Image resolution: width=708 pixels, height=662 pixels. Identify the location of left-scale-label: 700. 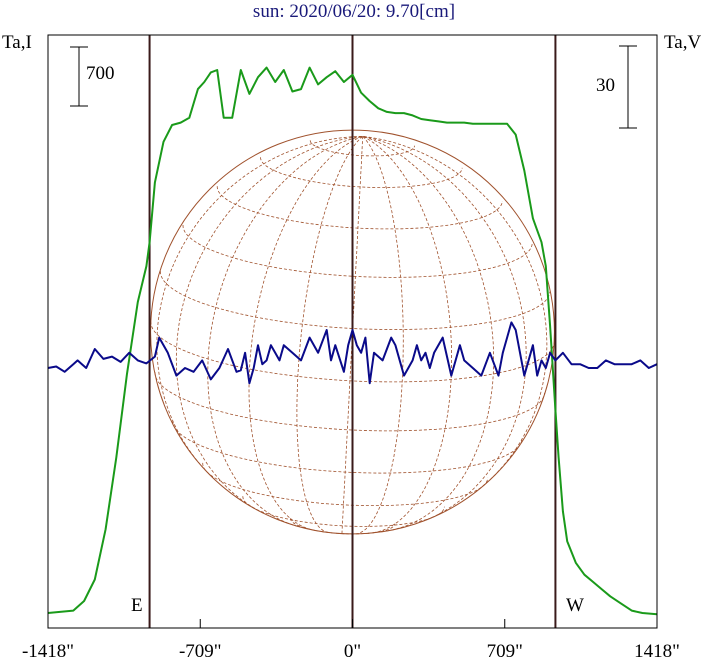
(100, 73).